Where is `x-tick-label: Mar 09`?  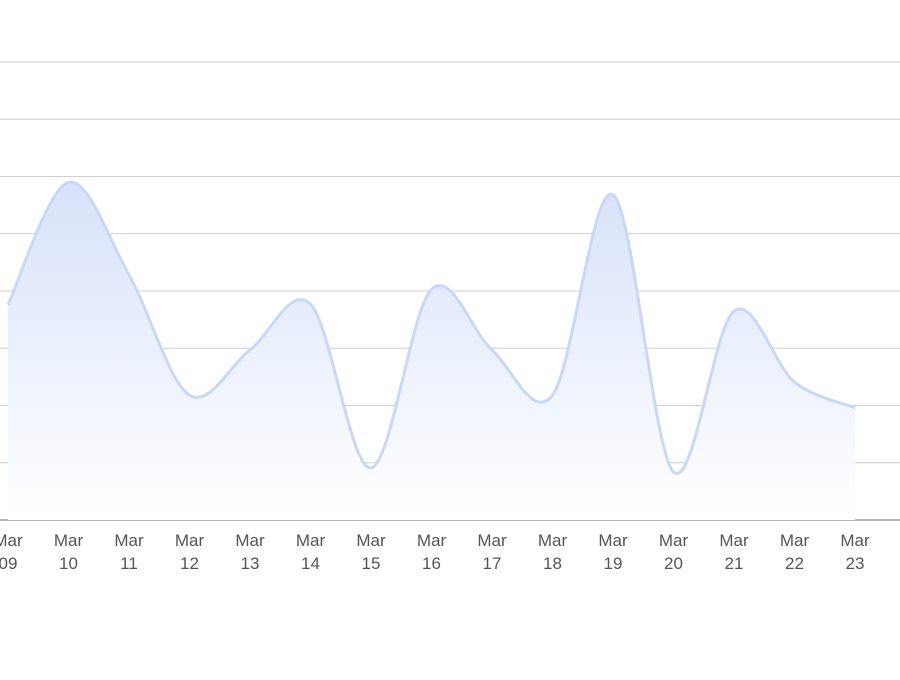 x-tick-label: Mar 09 is located at coordinates (11, 552).